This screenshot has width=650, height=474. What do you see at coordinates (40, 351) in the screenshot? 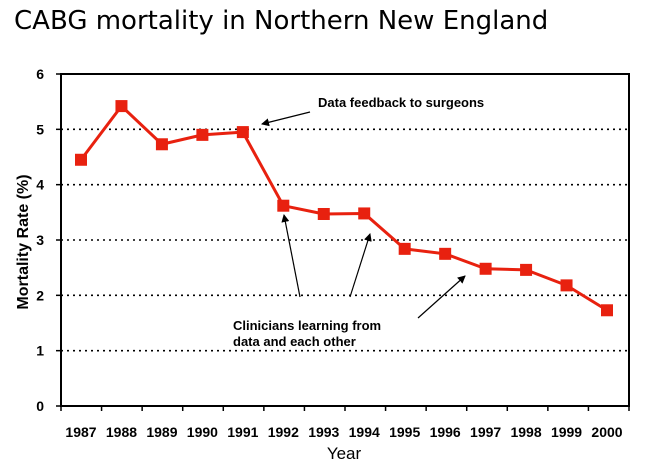
I see `y-tick-label: 1` at bounding box center [40, 351].